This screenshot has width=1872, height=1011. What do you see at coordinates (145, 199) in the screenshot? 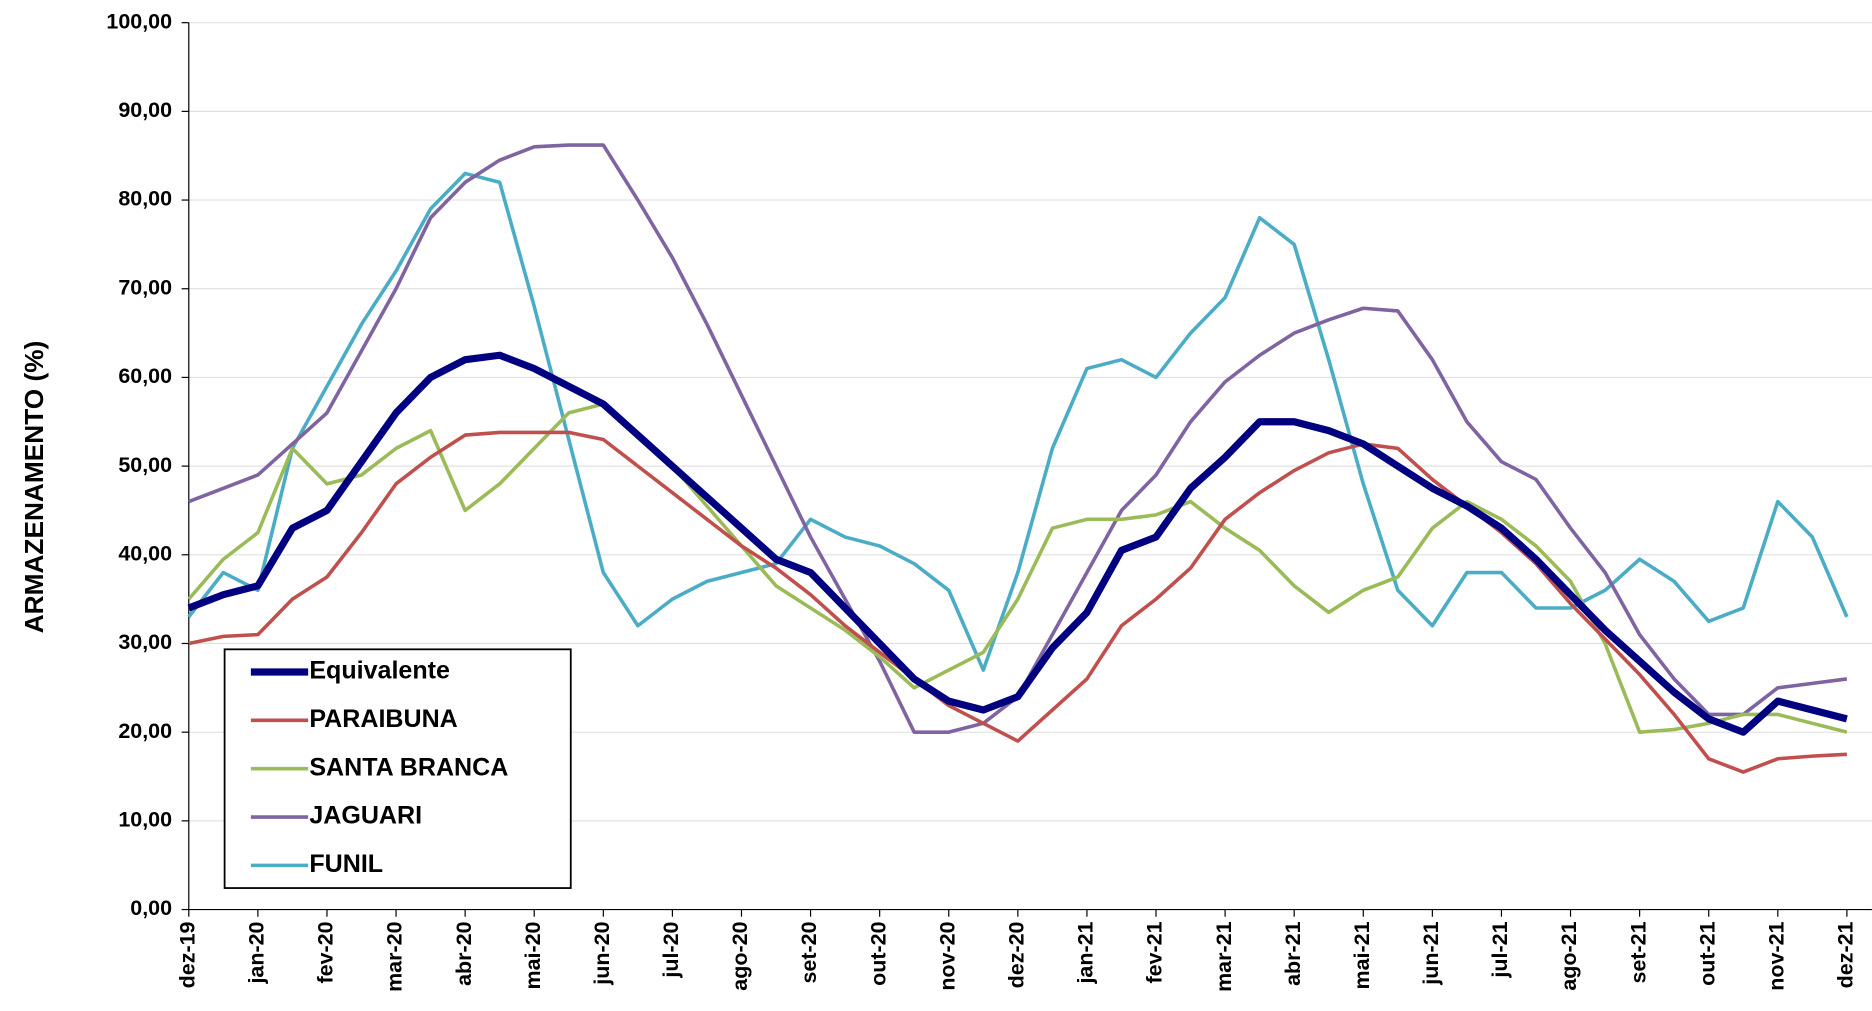
I see `y-tick-label: 80,00` at bounding box center [145, 199].